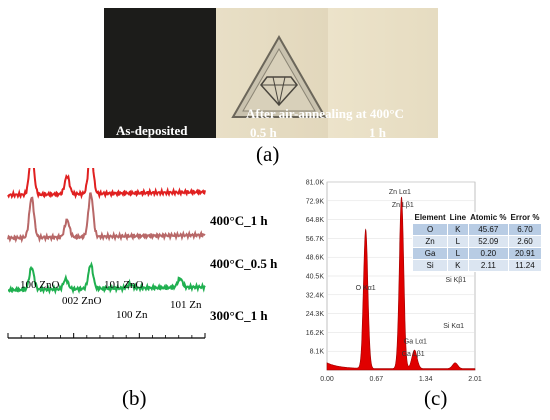 This screenshot has height=420, width=550. What do you see at coordinates (377, 131) in the screenshot?
I see `time-1h-label: 1 h` at bounding box center [377, 131].